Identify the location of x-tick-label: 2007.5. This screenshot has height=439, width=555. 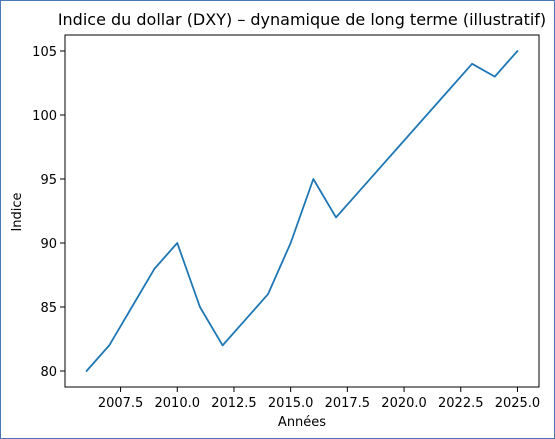
(121, 403).